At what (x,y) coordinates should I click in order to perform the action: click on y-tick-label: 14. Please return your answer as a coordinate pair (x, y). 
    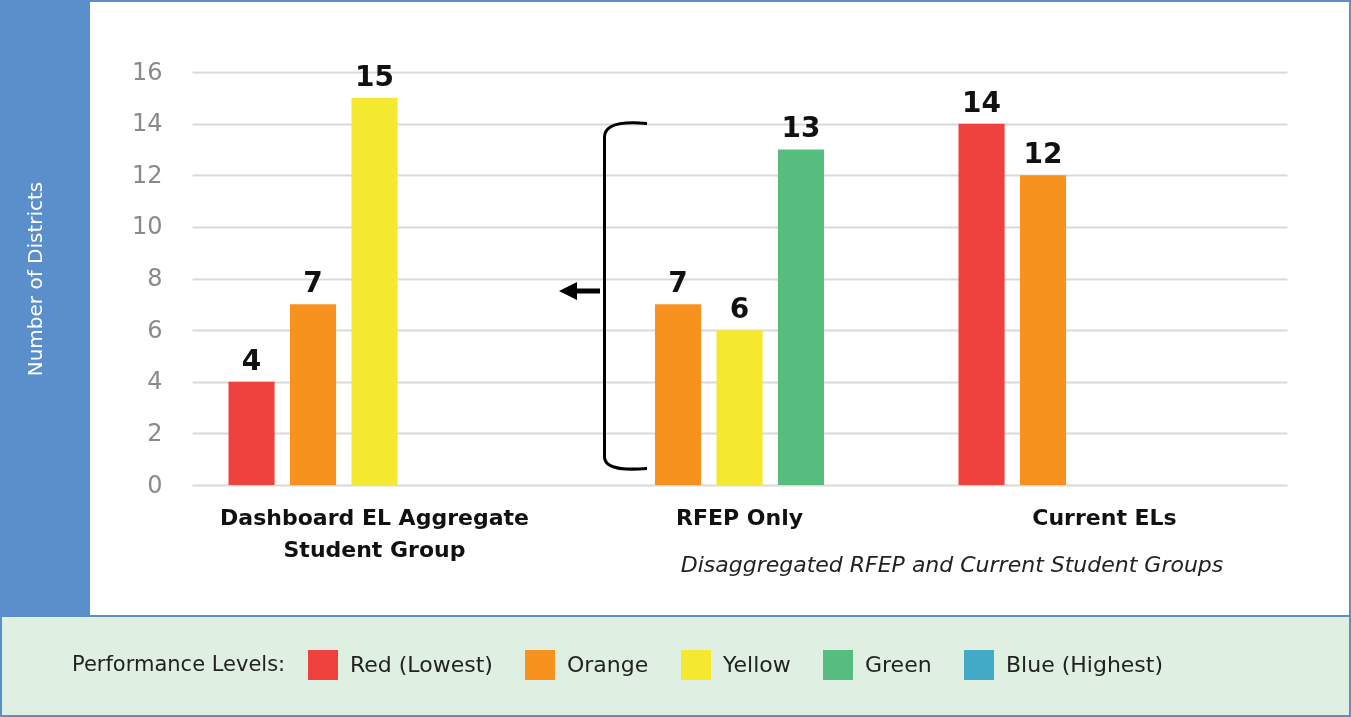
    Looking at the image, I should click on (147, 123).